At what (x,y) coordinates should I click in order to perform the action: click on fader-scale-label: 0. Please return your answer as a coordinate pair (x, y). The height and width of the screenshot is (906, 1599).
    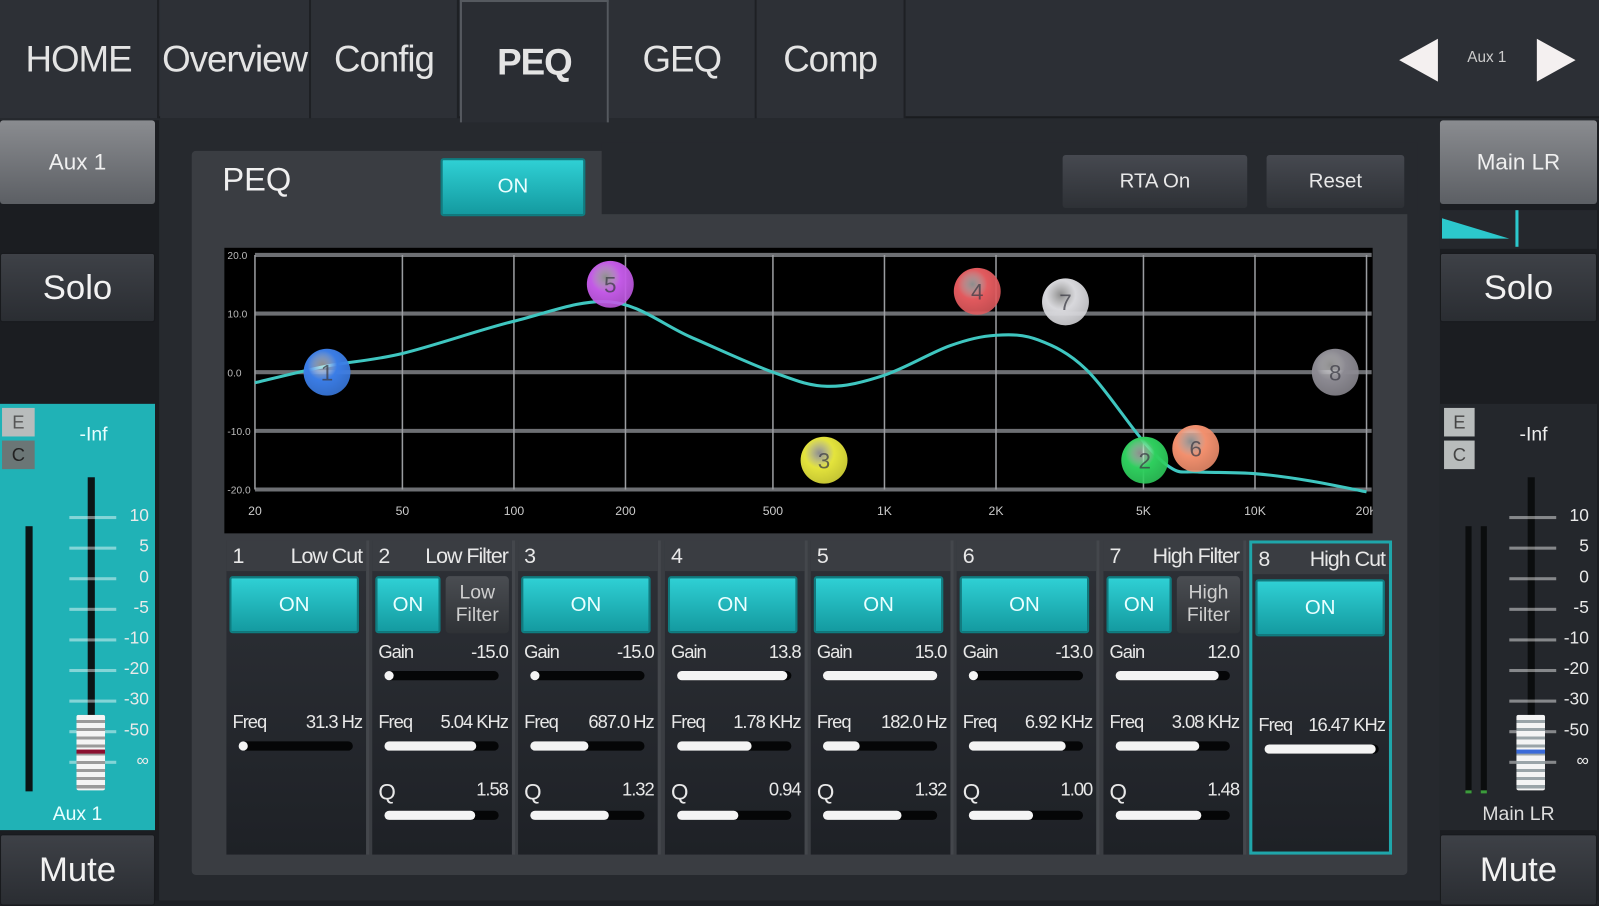
    Looking at the image, I should click on (144, 577).